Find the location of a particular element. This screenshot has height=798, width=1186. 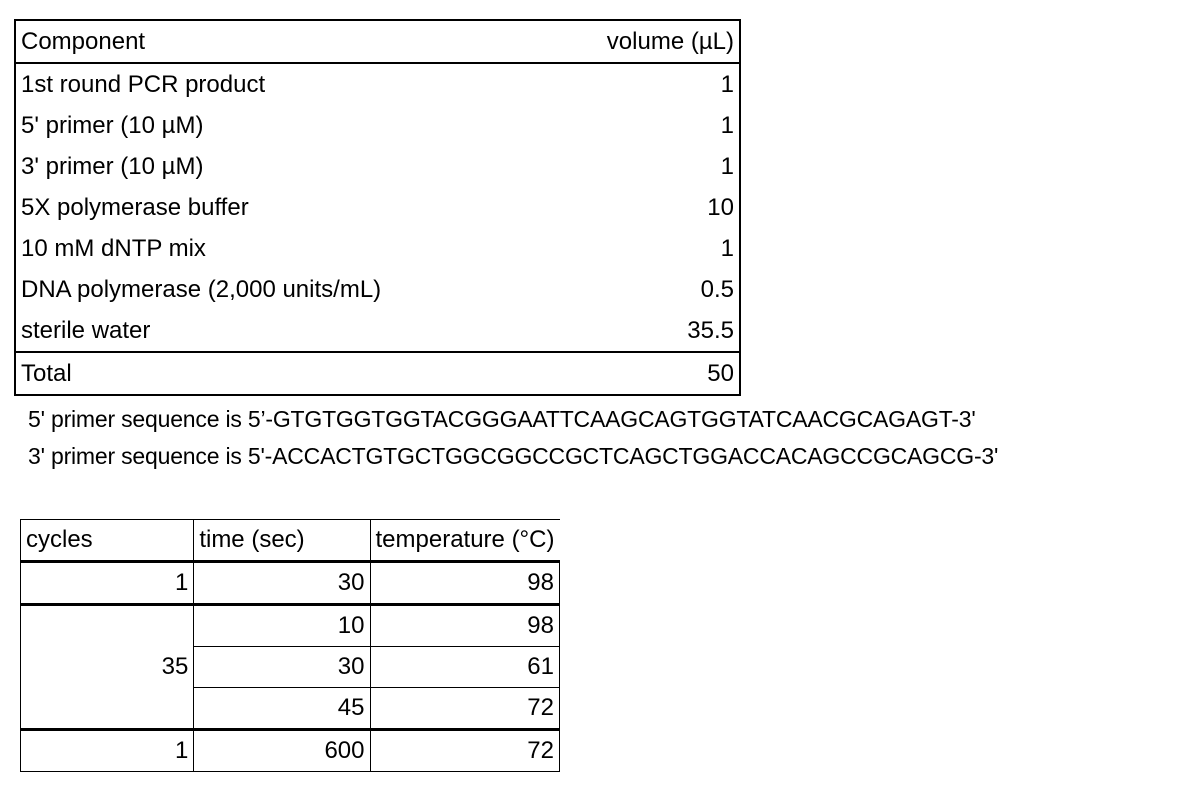

volume-cell: 35.5 is located at coordinates (710, 330).